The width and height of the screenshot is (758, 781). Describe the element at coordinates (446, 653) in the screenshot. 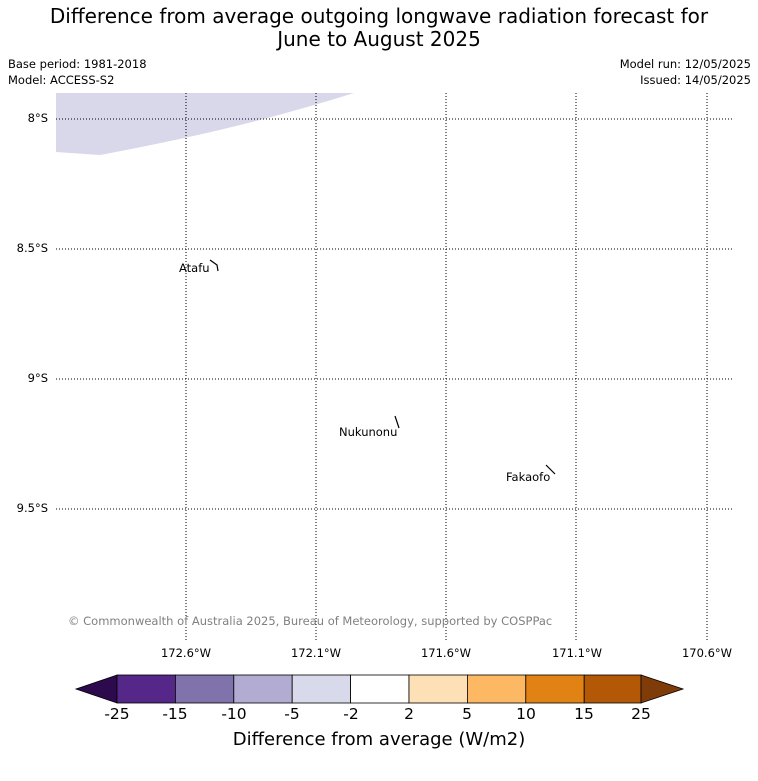

I see `lon-label-171-6w: 171.6°W` at that location.